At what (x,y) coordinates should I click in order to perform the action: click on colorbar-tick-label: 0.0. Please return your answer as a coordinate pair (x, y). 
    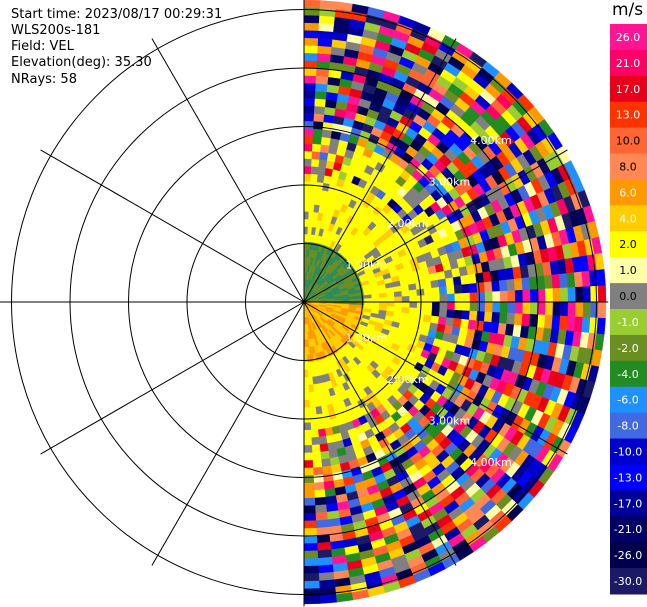
    Looking at the image, I should click on (628, 296).